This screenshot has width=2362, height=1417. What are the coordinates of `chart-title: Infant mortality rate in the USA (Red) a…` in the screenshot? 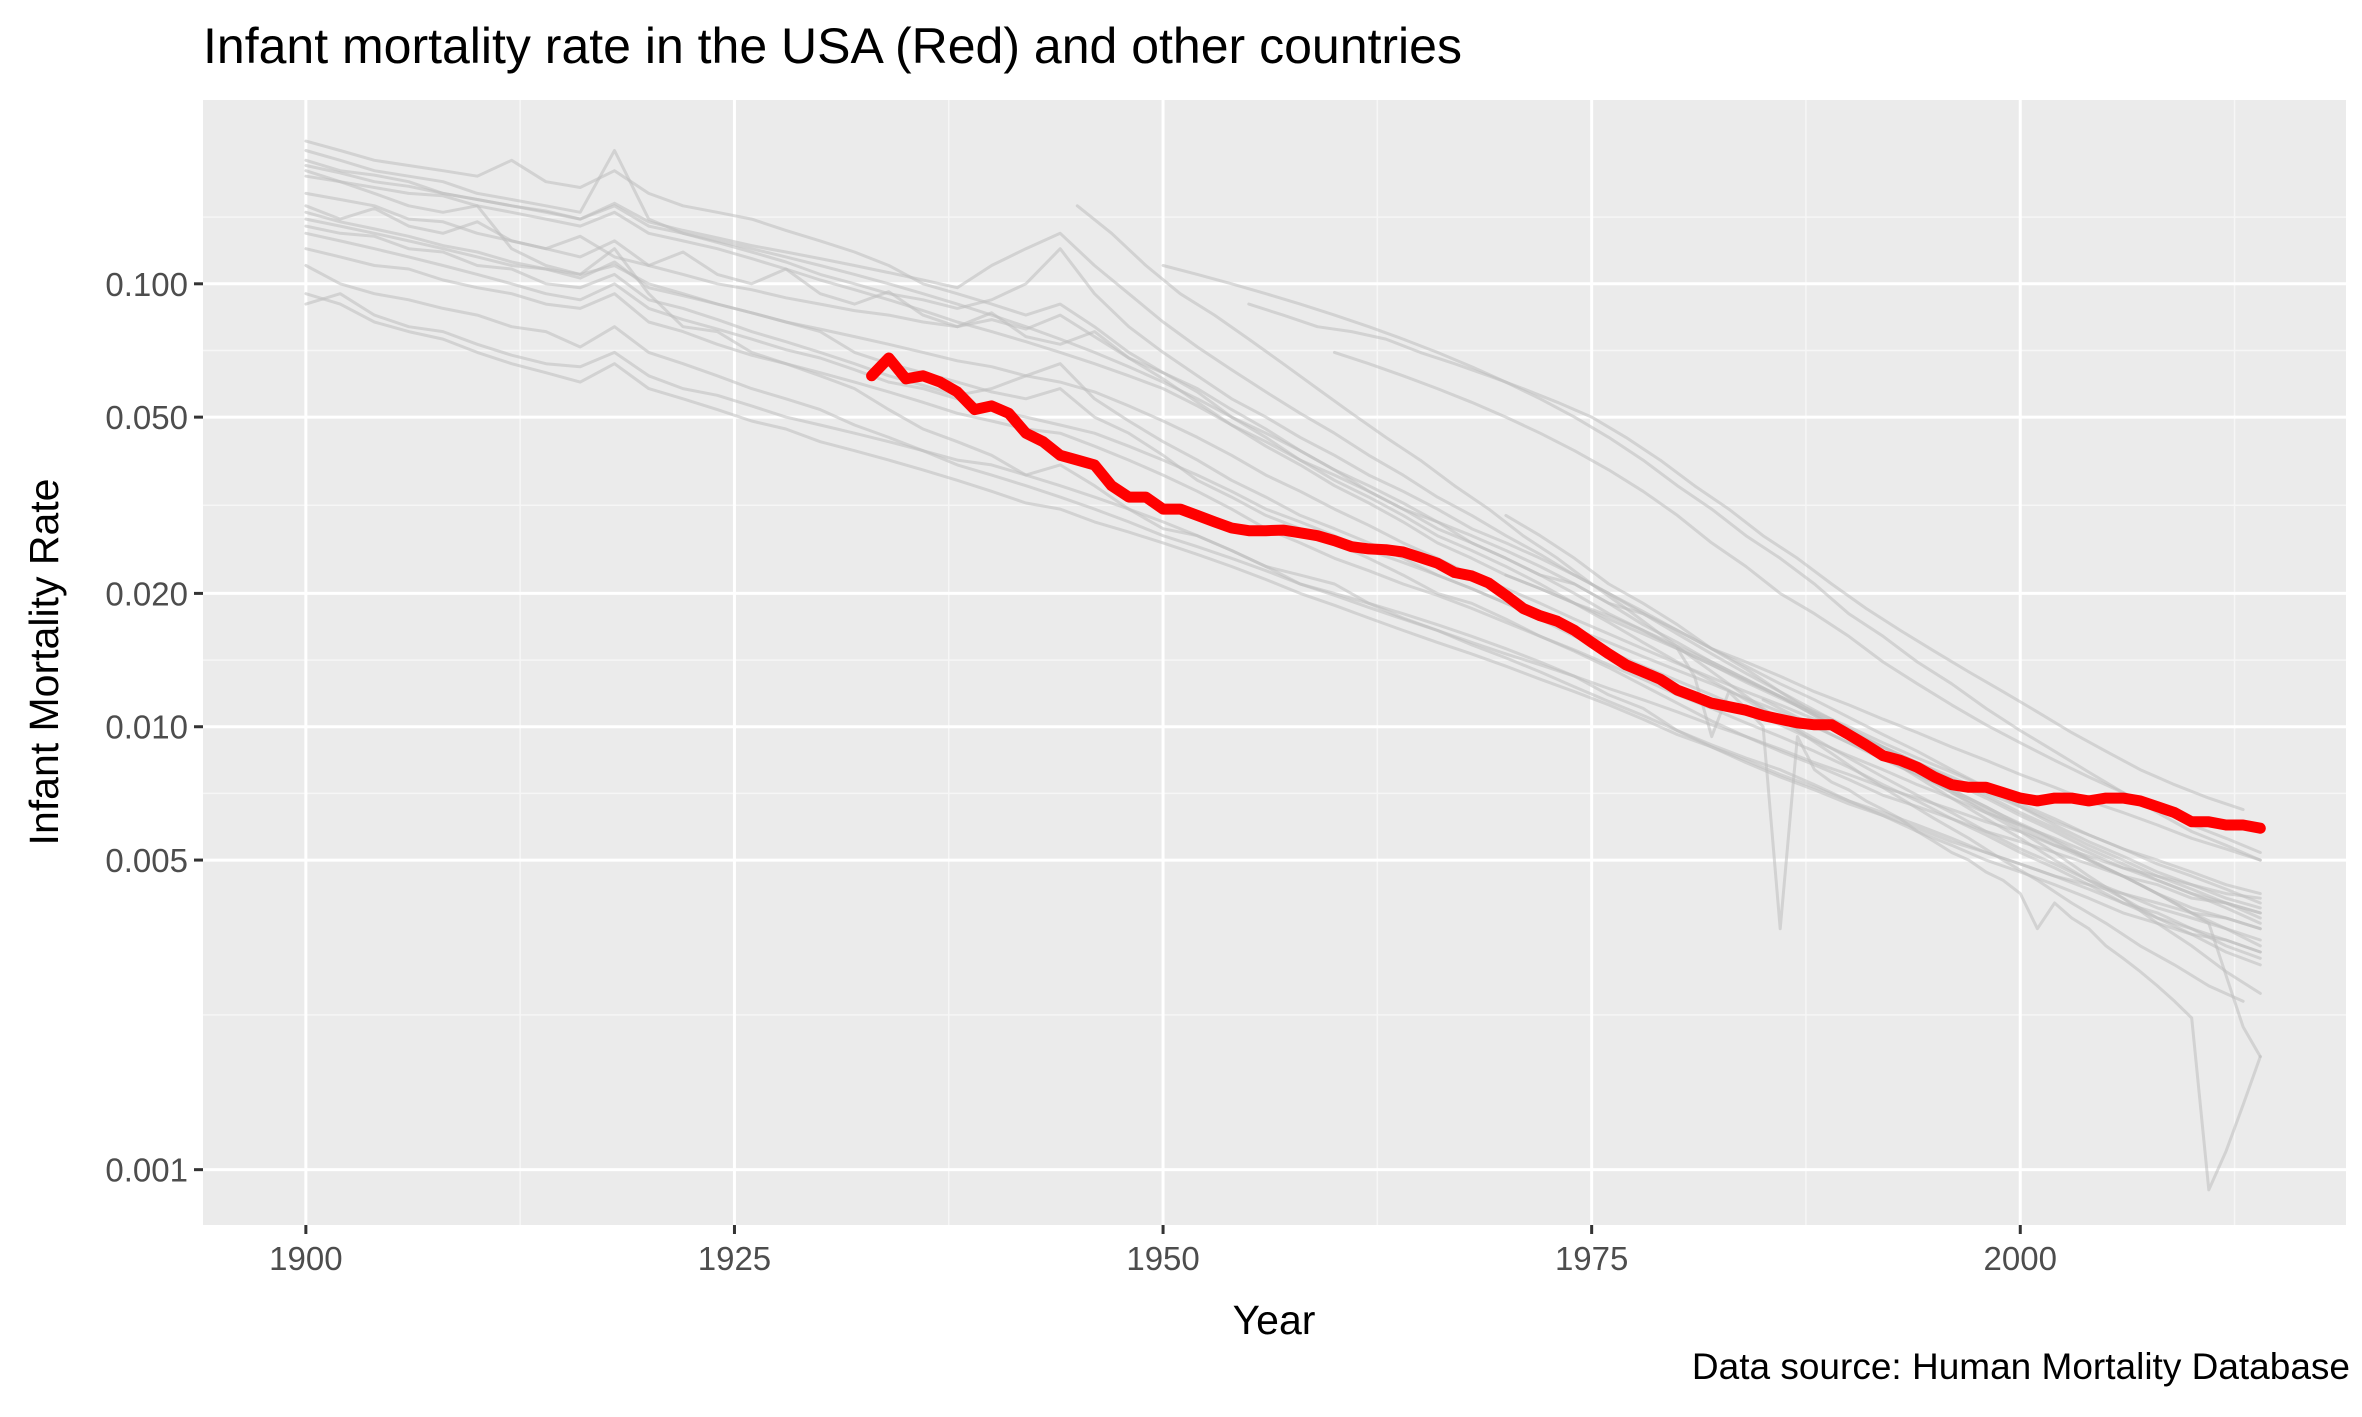 It's located at (832, 46).